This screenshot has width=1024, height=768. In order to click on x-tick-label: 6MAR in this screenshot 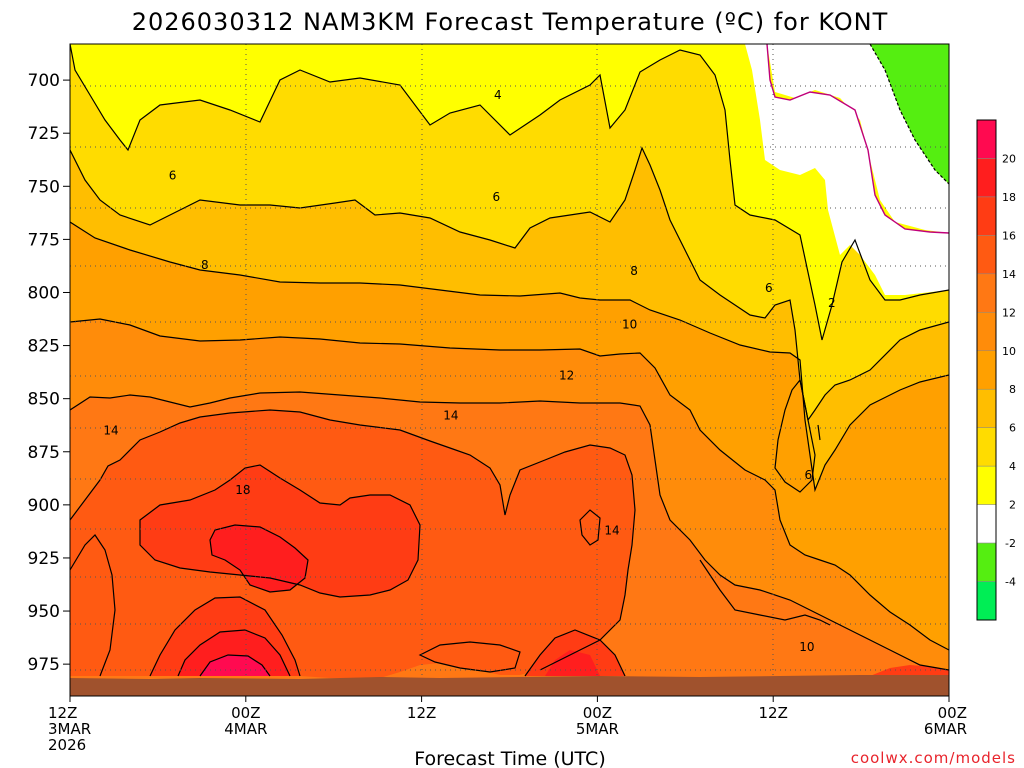, I will do `click(945, 729)`.